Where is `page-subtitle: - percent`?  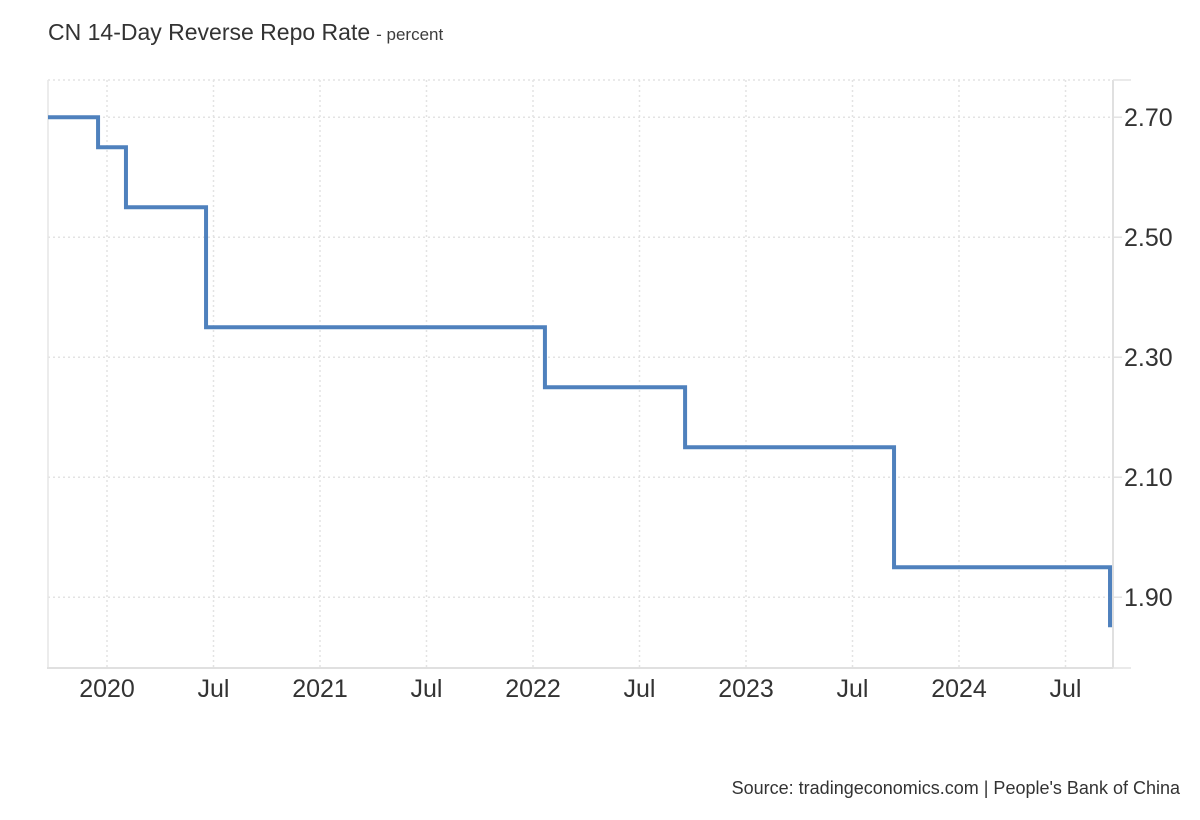 page-subtitle: - percent is located at coordinates (410, 34).